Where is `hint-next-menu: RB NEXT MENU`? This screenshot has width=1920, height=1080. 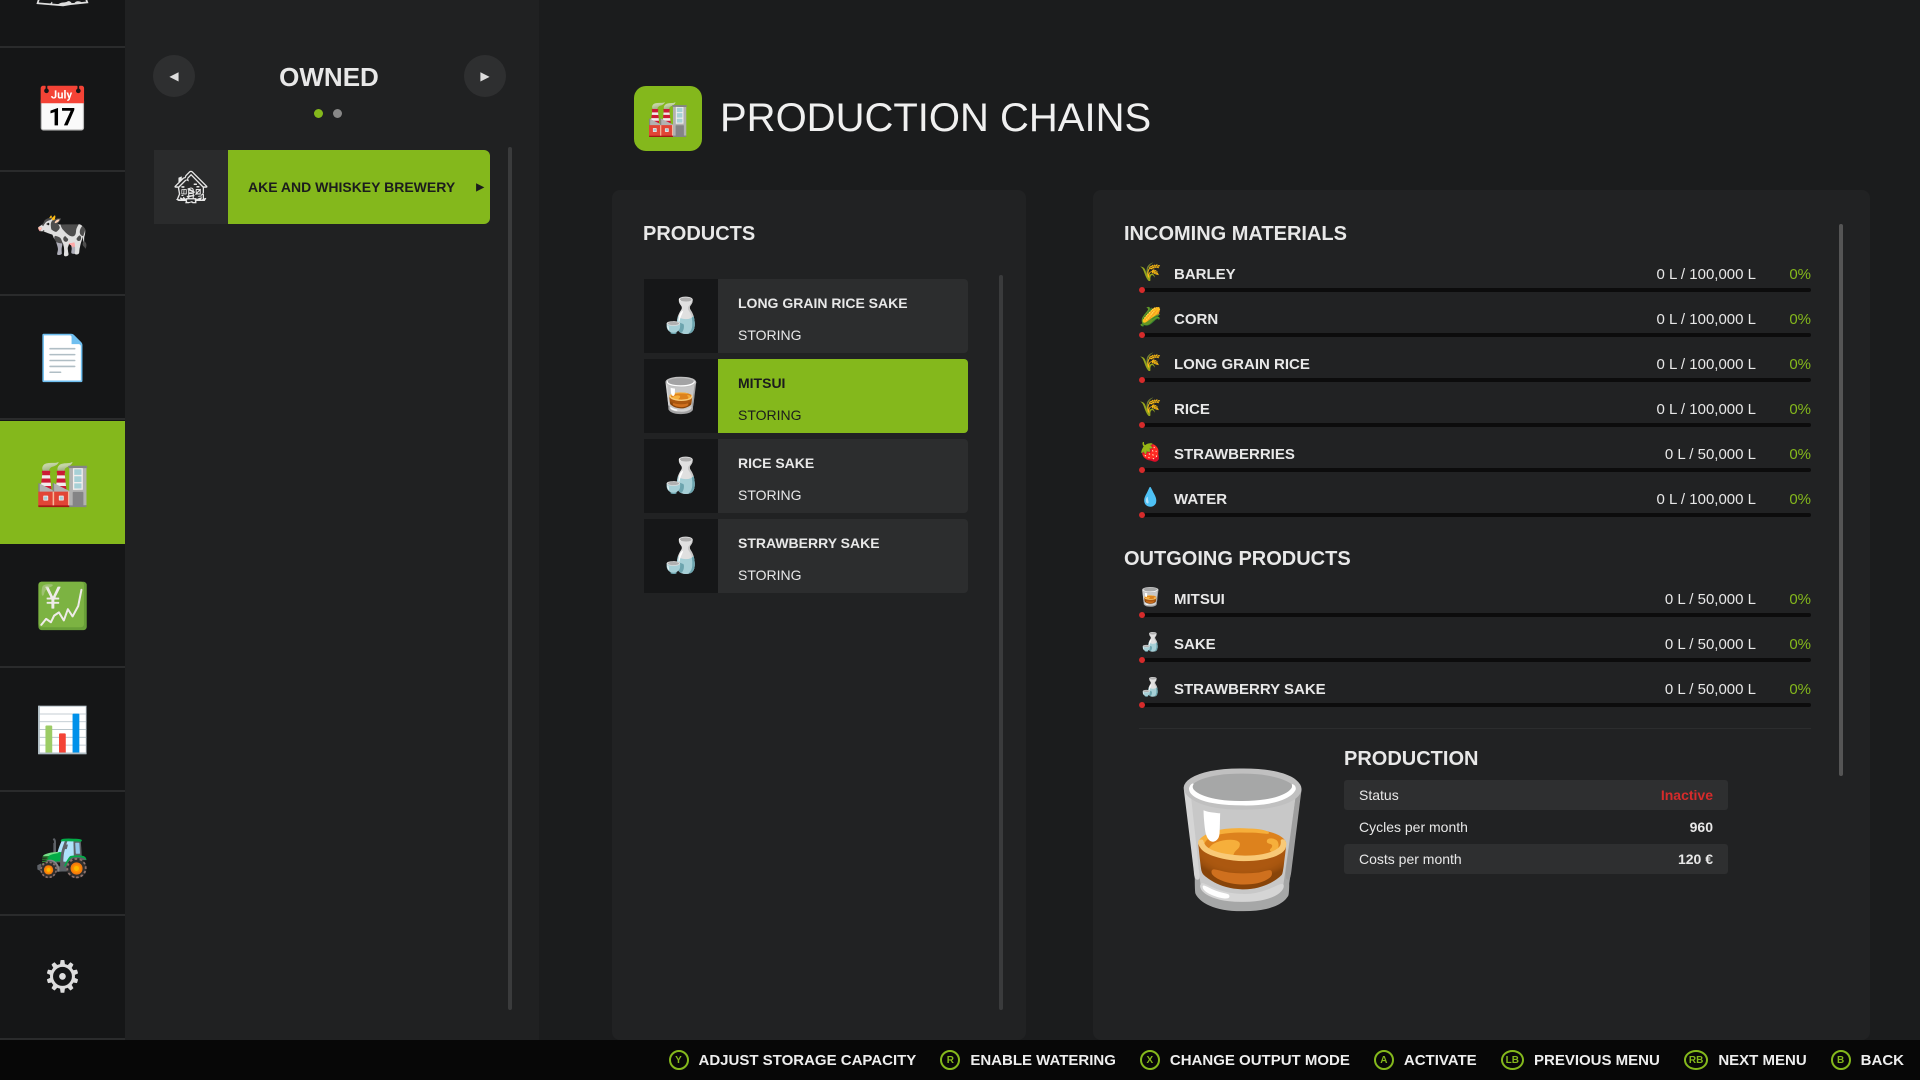
hint-next-menu: RB NEXT MENU is located at coordinates (1745, 1060).